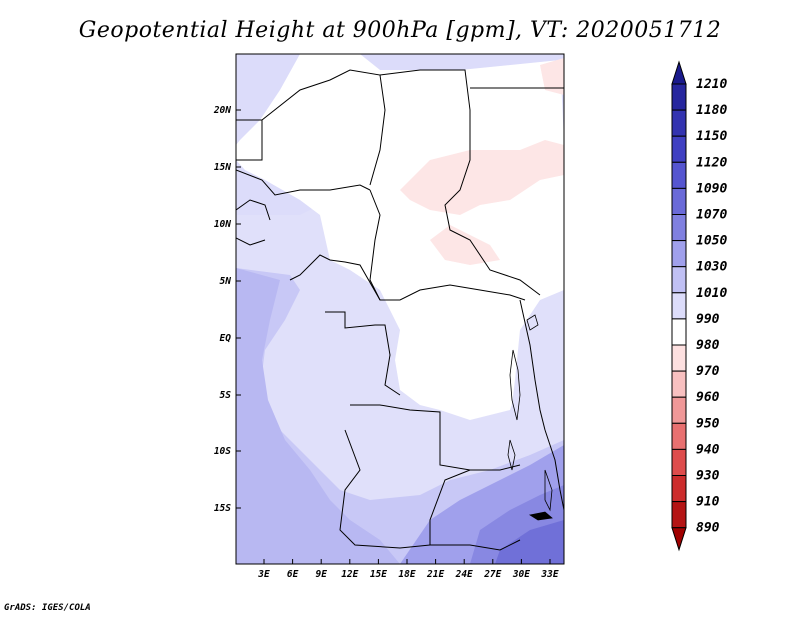 This screenshot has height=618, width=800. What do you see at coordinates (708, 476) in the screenshot?
I see `colorbar-label: 930` at bounding box center [708, 476].